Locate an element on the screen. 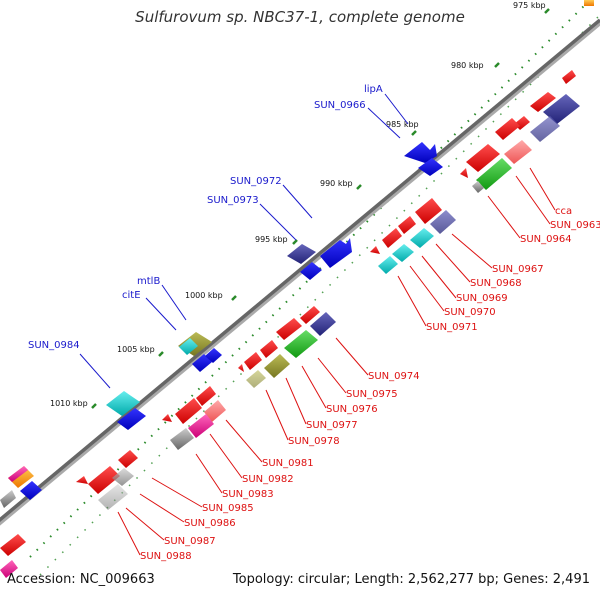 The width and height of the screenshot is (600, 600). gene-label: cca is located at coordinates (563, 211).